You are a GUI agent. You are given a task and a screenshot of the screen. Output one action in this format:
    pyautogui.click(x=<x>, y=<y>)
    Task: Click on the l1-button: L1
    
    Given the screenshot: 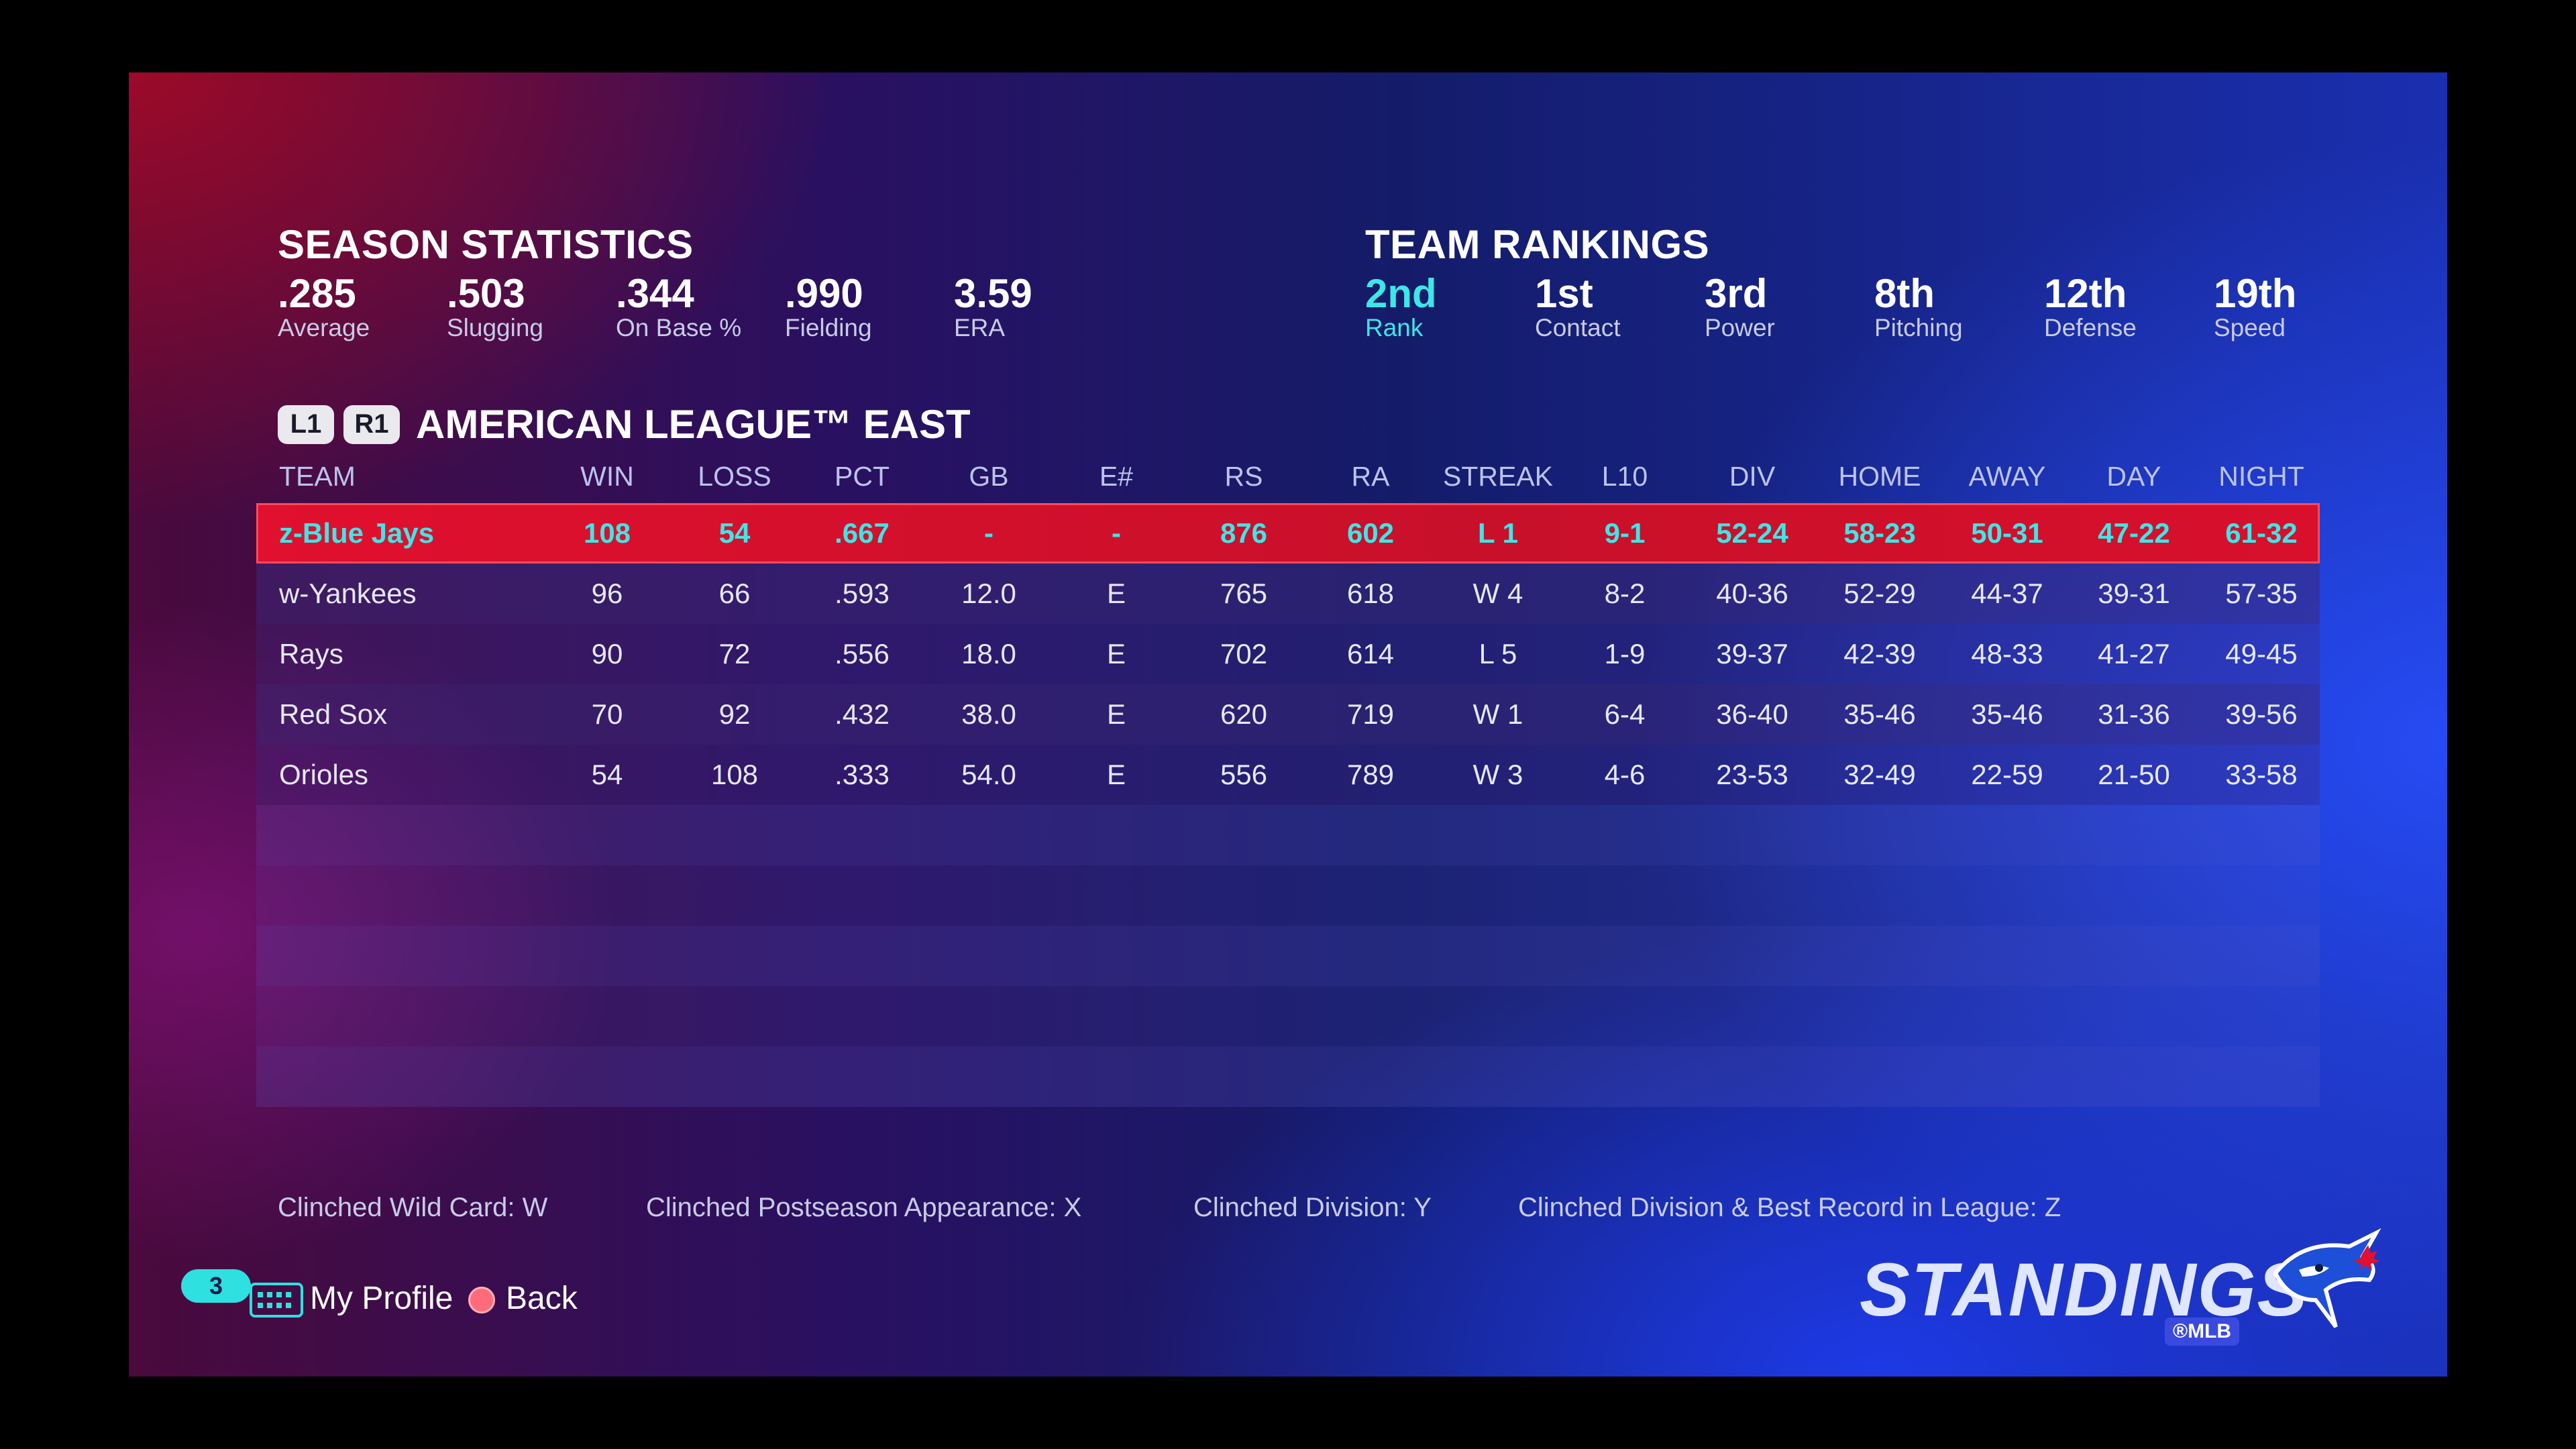 What is the action you would take?
    pyautogui.click(x=306, y=424)
    